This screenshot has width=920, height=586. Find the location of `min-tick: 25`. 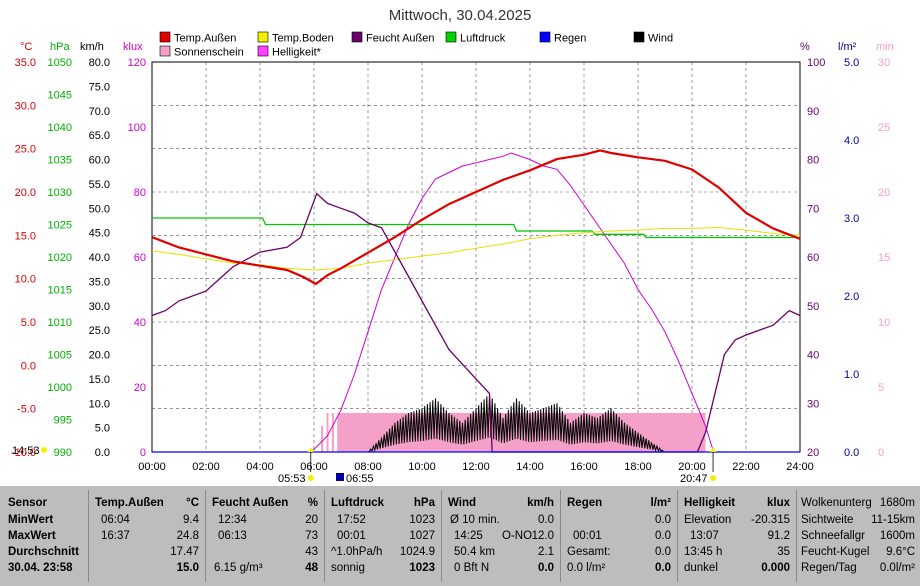

min-tick: 25 is located at coordinates (884, 128).